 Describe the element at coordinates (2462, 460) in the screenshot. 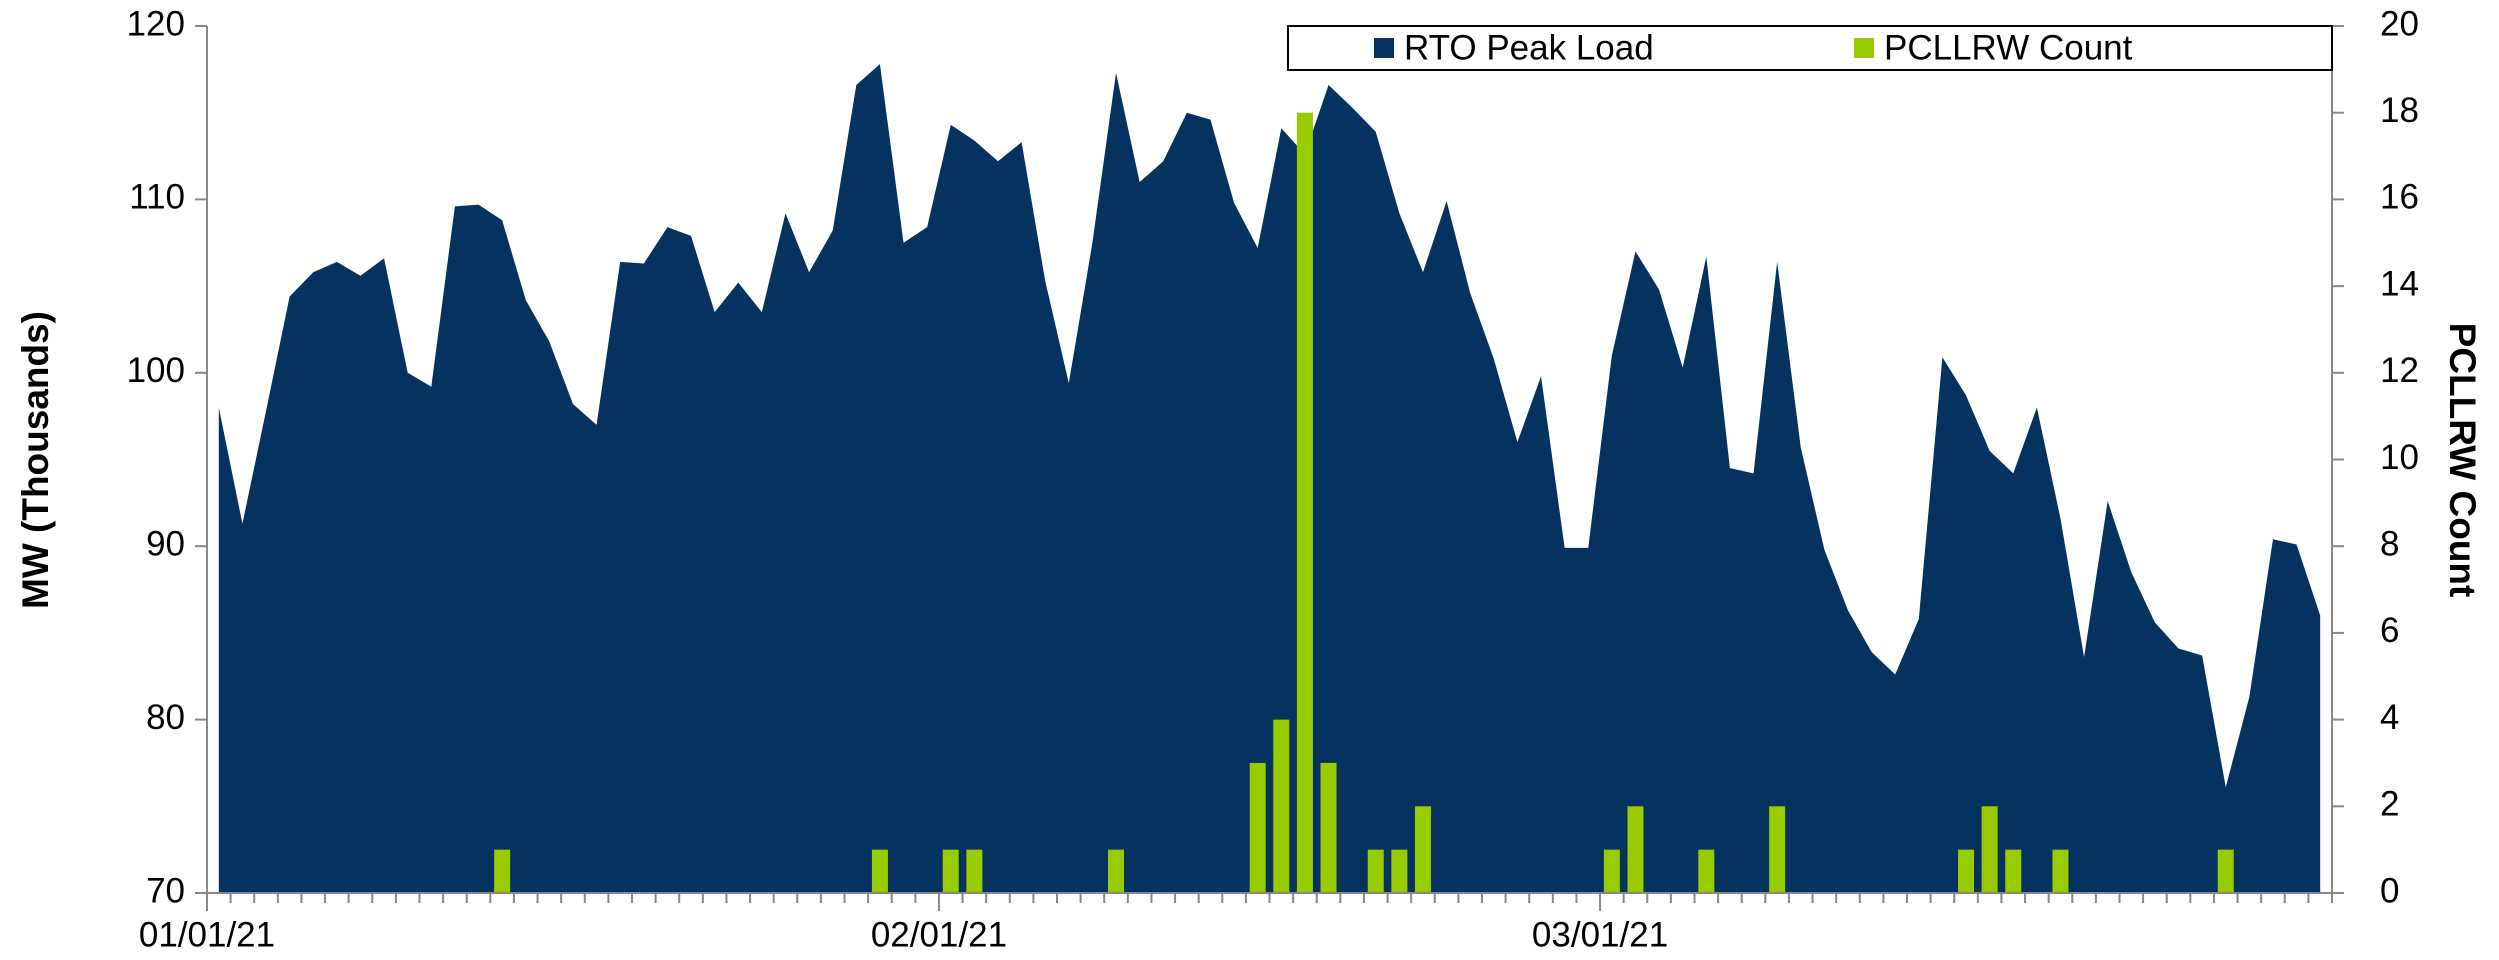

I see `y2-axis-title: PCLLRW Count` at that location.